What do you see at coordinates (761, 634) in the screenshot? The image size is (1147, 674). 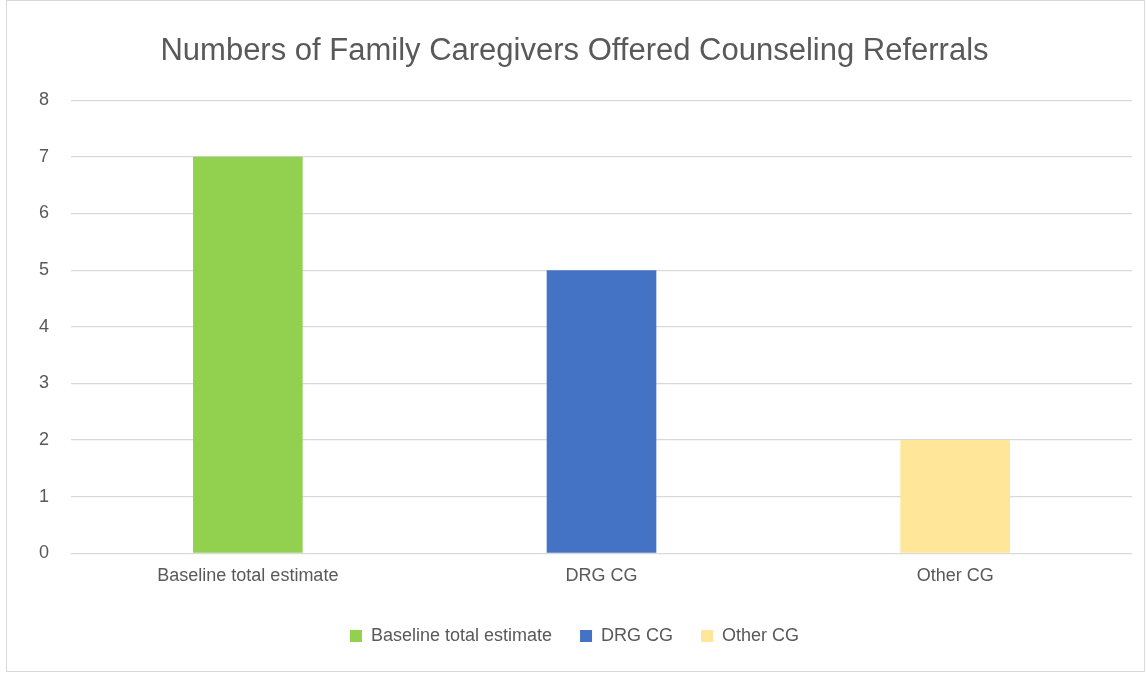 I see `legend-label: Other CG` at bounding box center [761, 634].